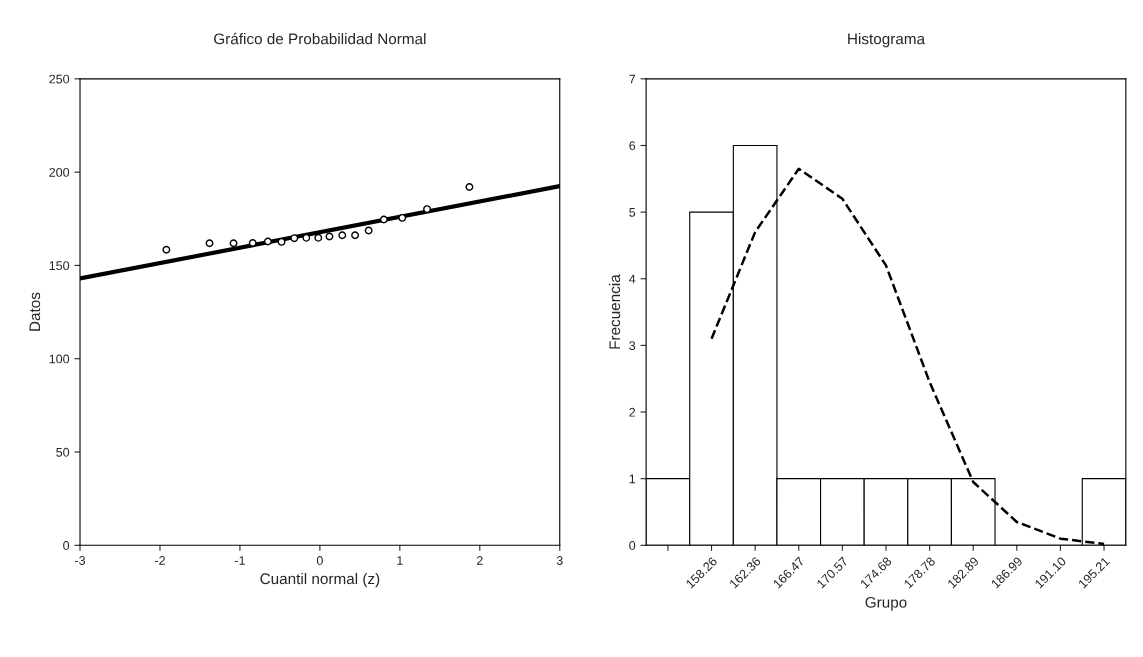 The image size is (1143, 657). What do you see at coordinates (632, 479) in the screenshot?
I see `y-tick-label: 1` at bounding box center [632, 479].